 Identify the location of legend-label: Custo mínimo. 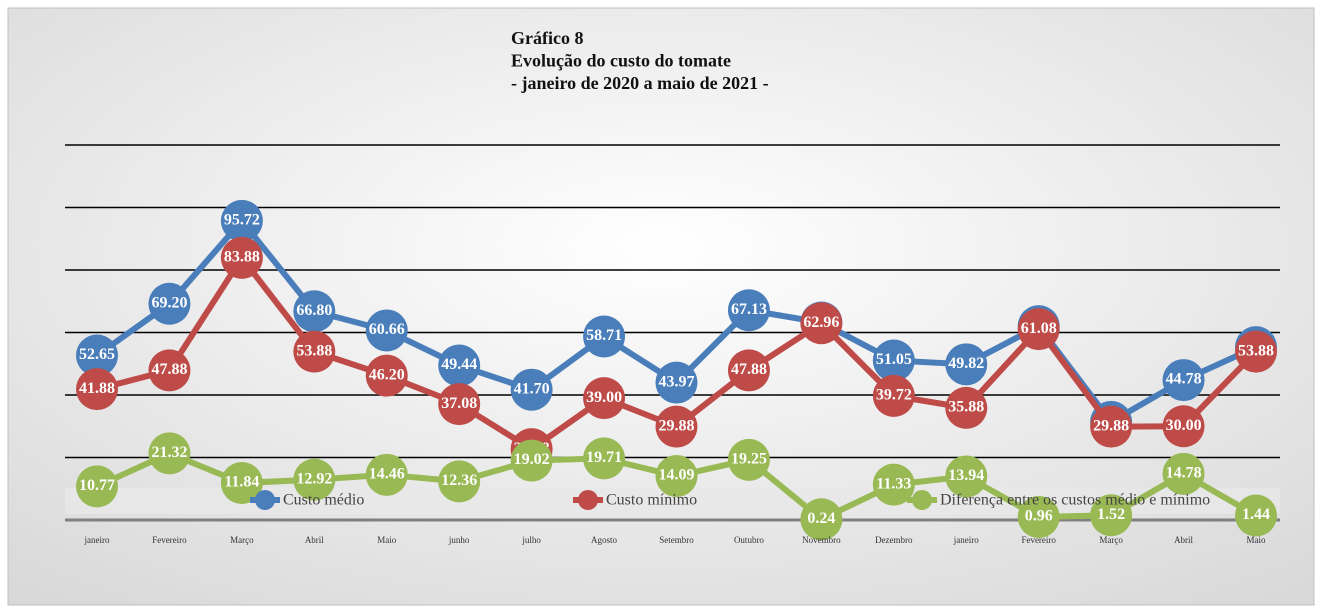
(651, 500).